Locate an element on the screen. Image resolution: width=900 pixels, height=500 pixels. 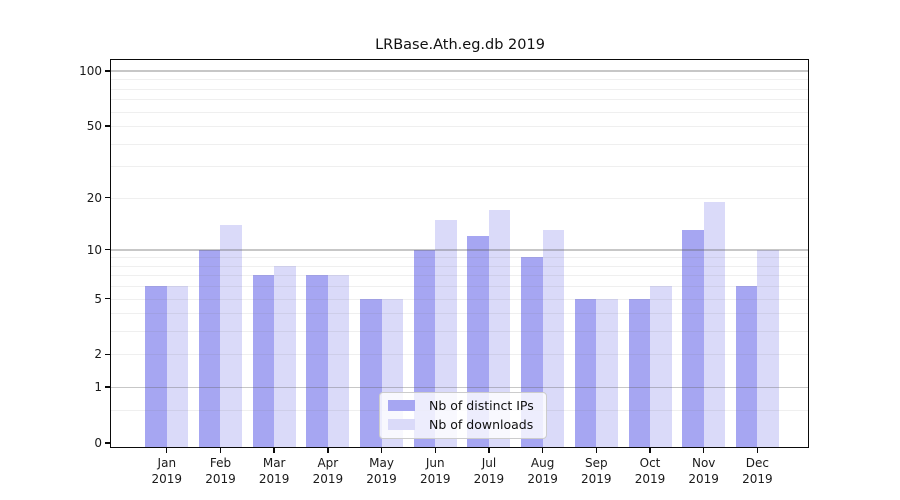
y-tick-label: 0 is located at coordinates (98, 443).